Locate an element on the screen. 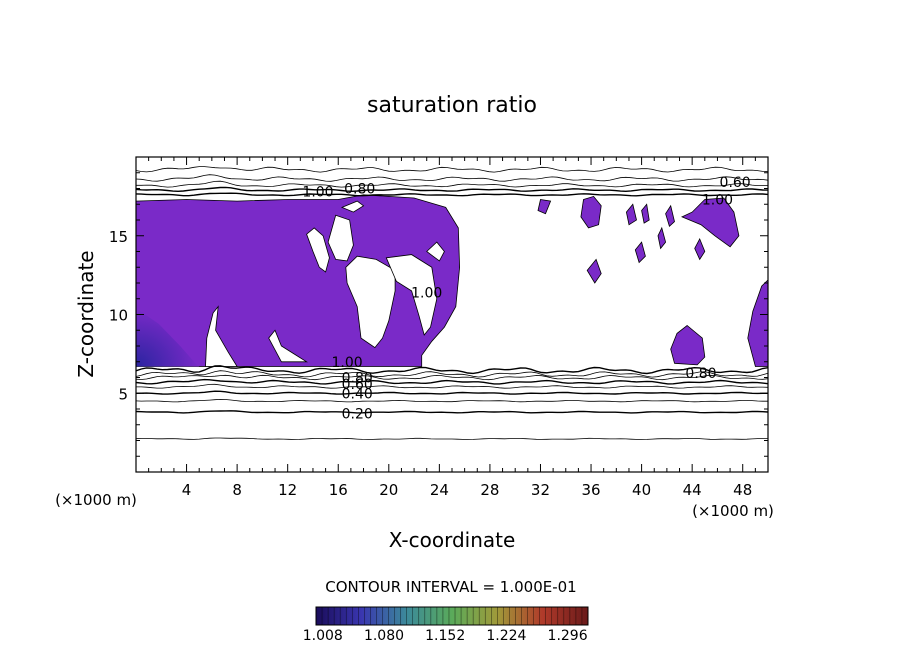 The height and width of the screenshot is (654, 904). x-tick-label: 48 is located at coordinates (742, 490).